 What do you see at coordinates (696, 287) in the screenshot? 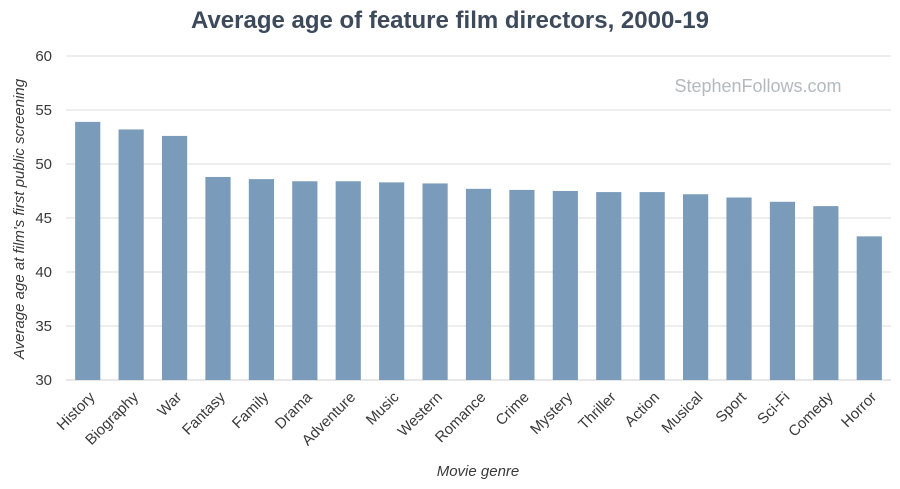
I see `bar-musical` at bounding box center [696, 287].